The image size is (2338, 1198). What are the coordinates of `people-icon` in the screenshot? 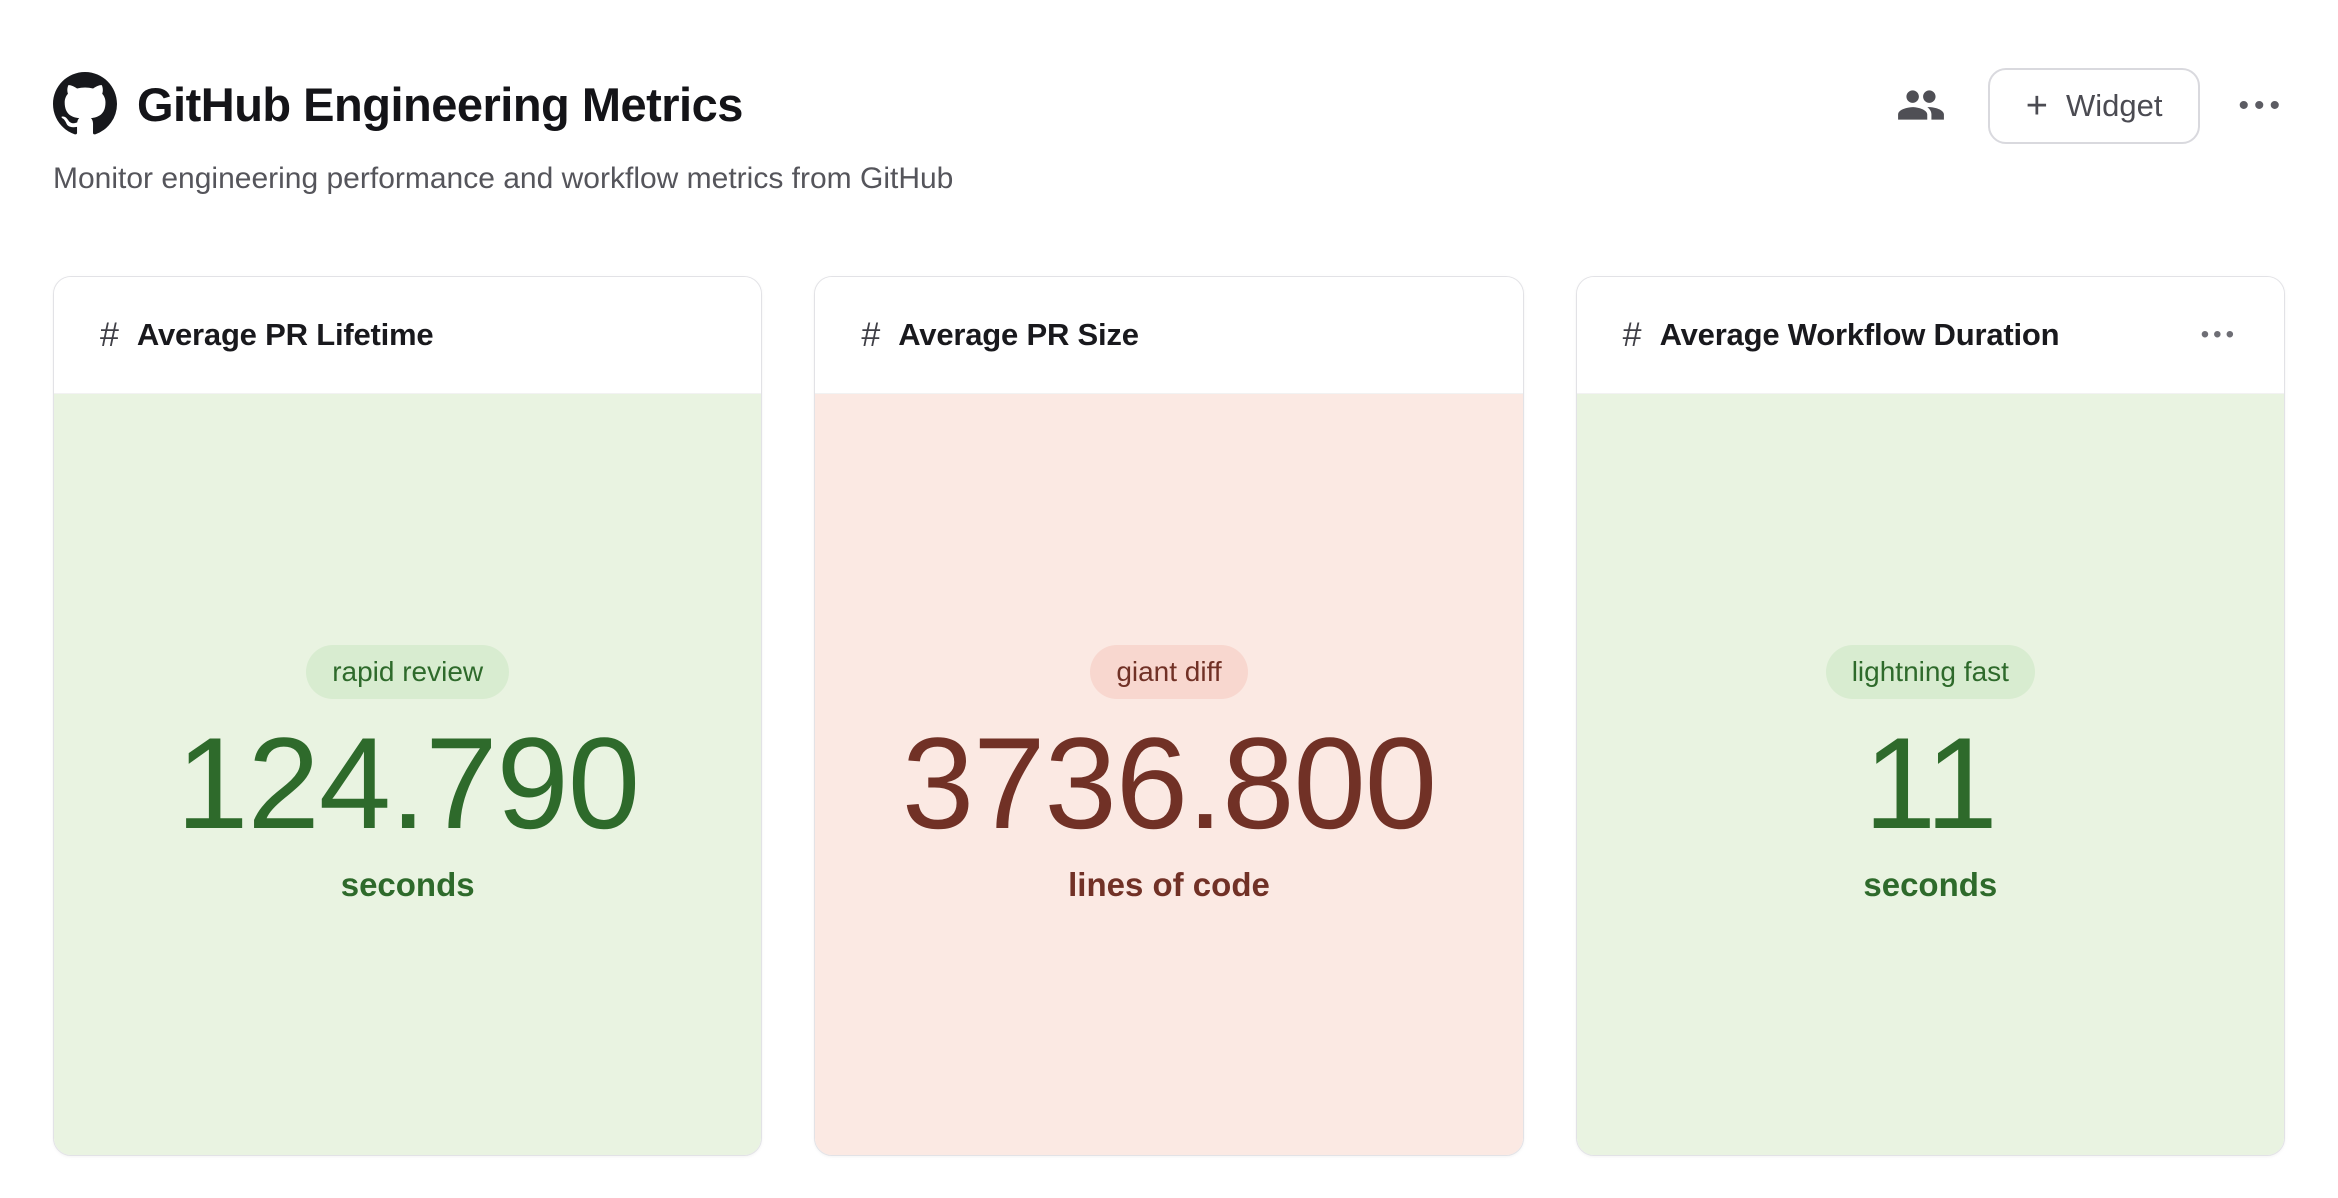 It's located at (1921, 106).